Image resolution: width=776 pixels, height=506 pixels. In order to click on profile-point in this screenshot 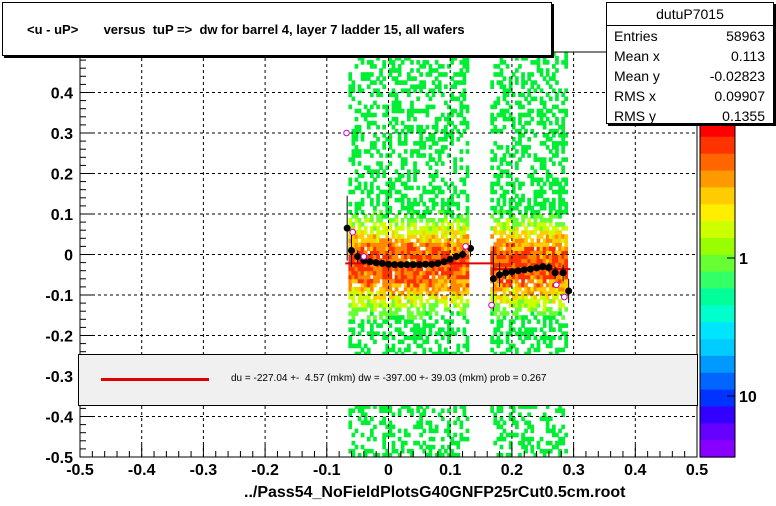, I will do `click(347, 228)`.